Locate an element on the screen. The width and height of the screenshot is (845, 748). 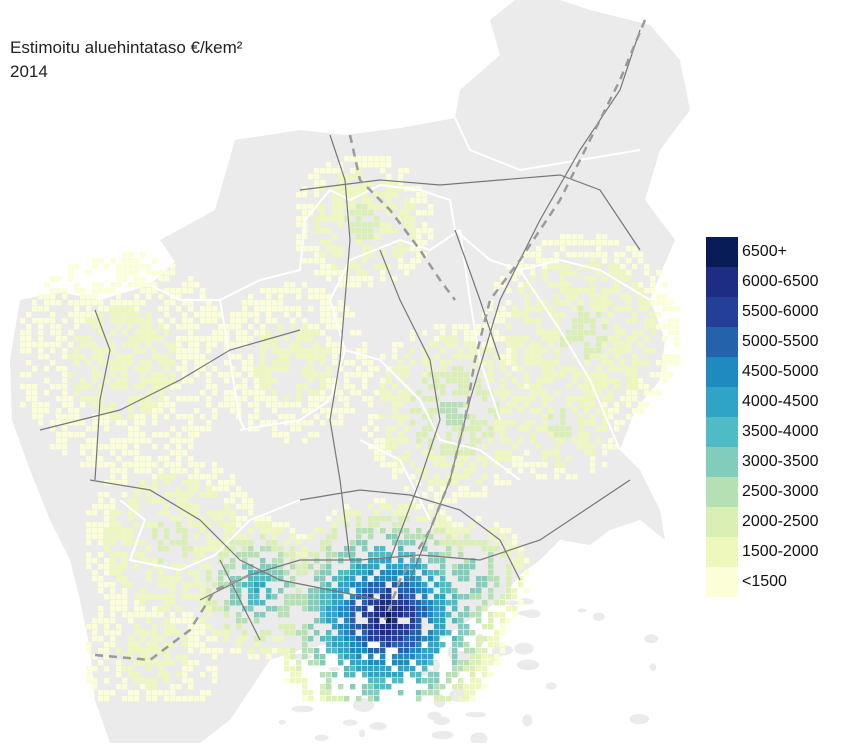
map-year: 2014 is located at coordinates (29, 71).